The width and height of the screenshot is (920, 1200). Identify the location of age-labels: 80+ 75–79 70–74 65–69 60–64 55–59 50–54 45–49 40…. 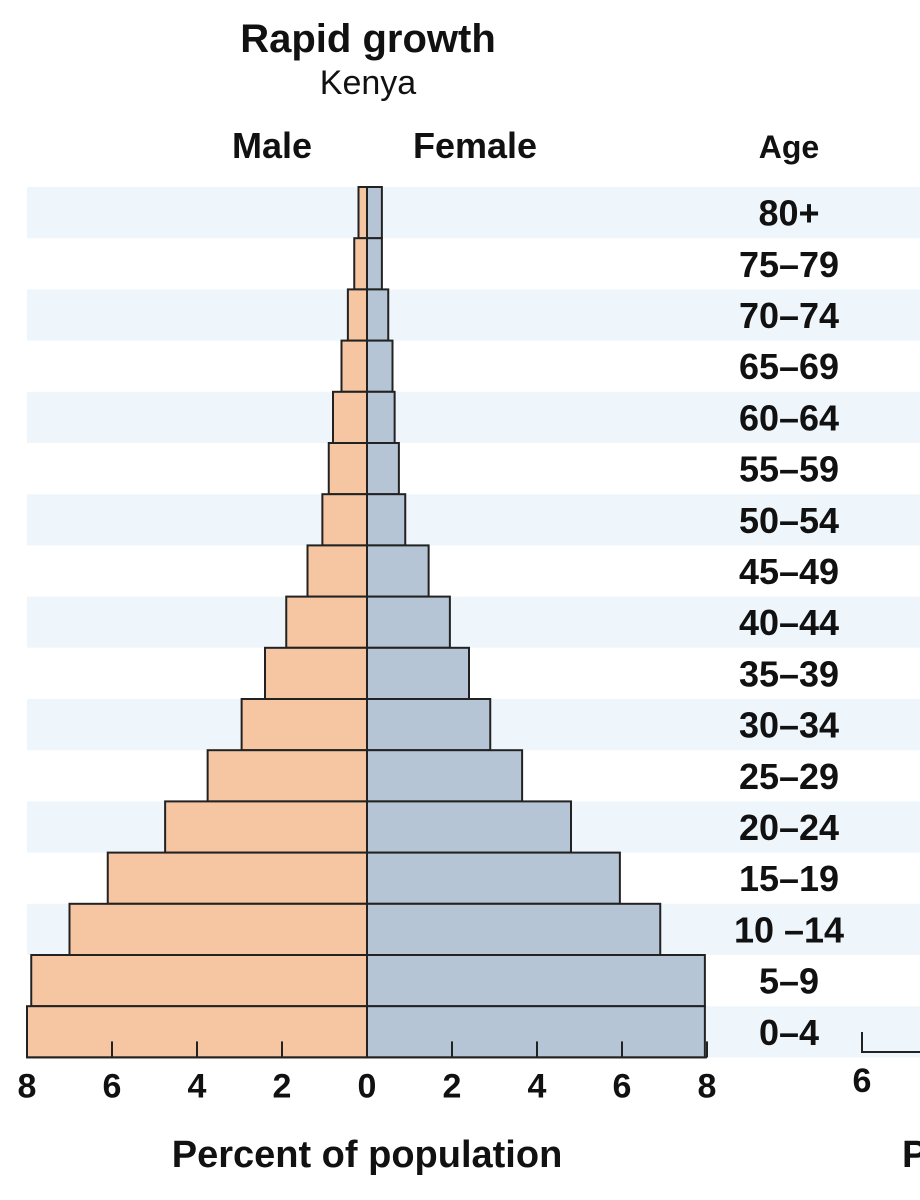
(789, 623).